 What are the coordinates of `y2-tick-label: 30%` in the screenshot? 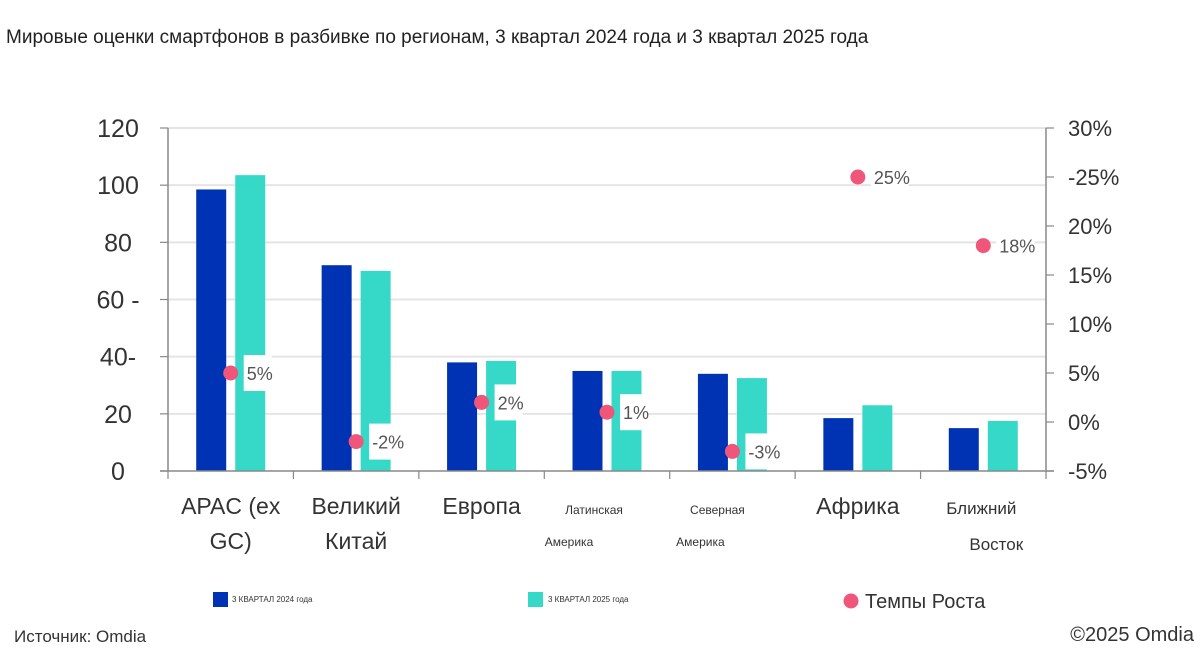 It's located at (1090, 128).